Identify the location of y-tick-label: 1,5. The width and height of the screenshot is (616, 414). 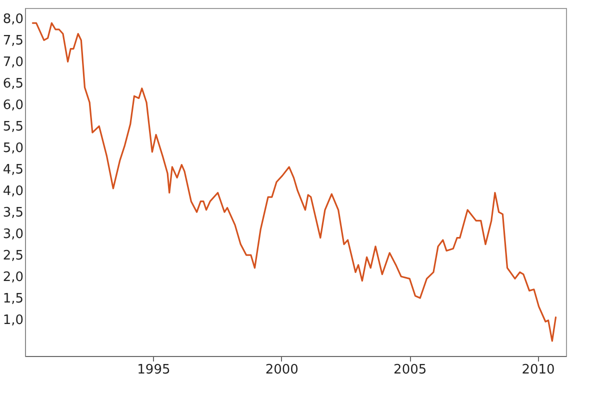
(13, 299).